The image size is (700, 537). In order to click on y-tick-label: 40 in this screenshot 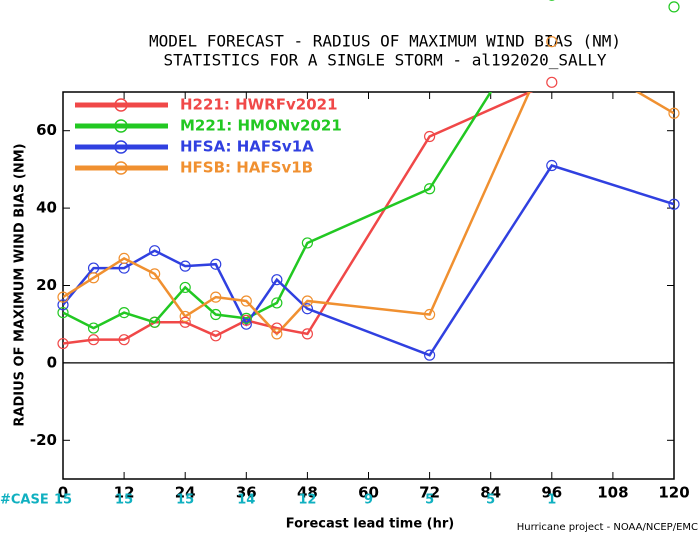, I will do `click(46, 208)`.